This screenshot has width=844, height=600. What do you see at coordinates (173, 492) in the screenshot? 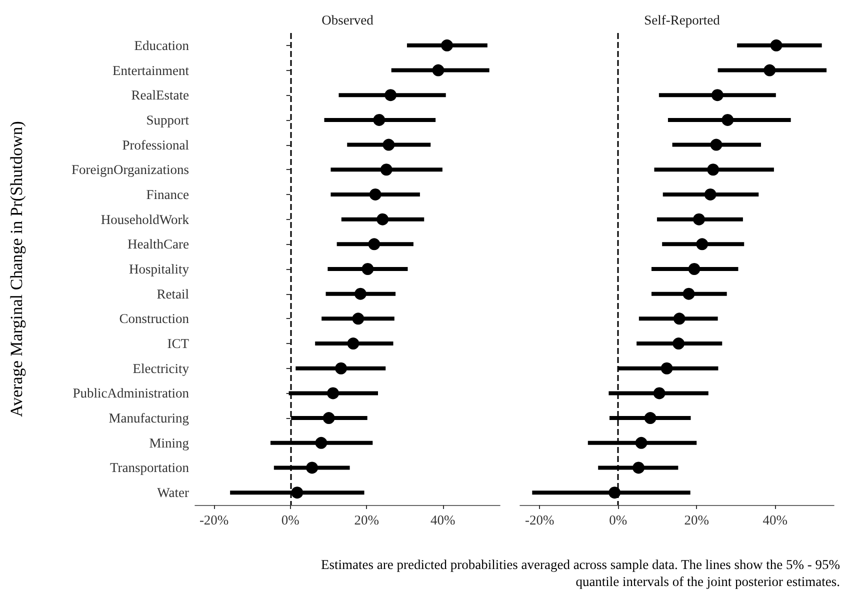
I see `y-tick-label: Water` at bounding box center [173, 492].